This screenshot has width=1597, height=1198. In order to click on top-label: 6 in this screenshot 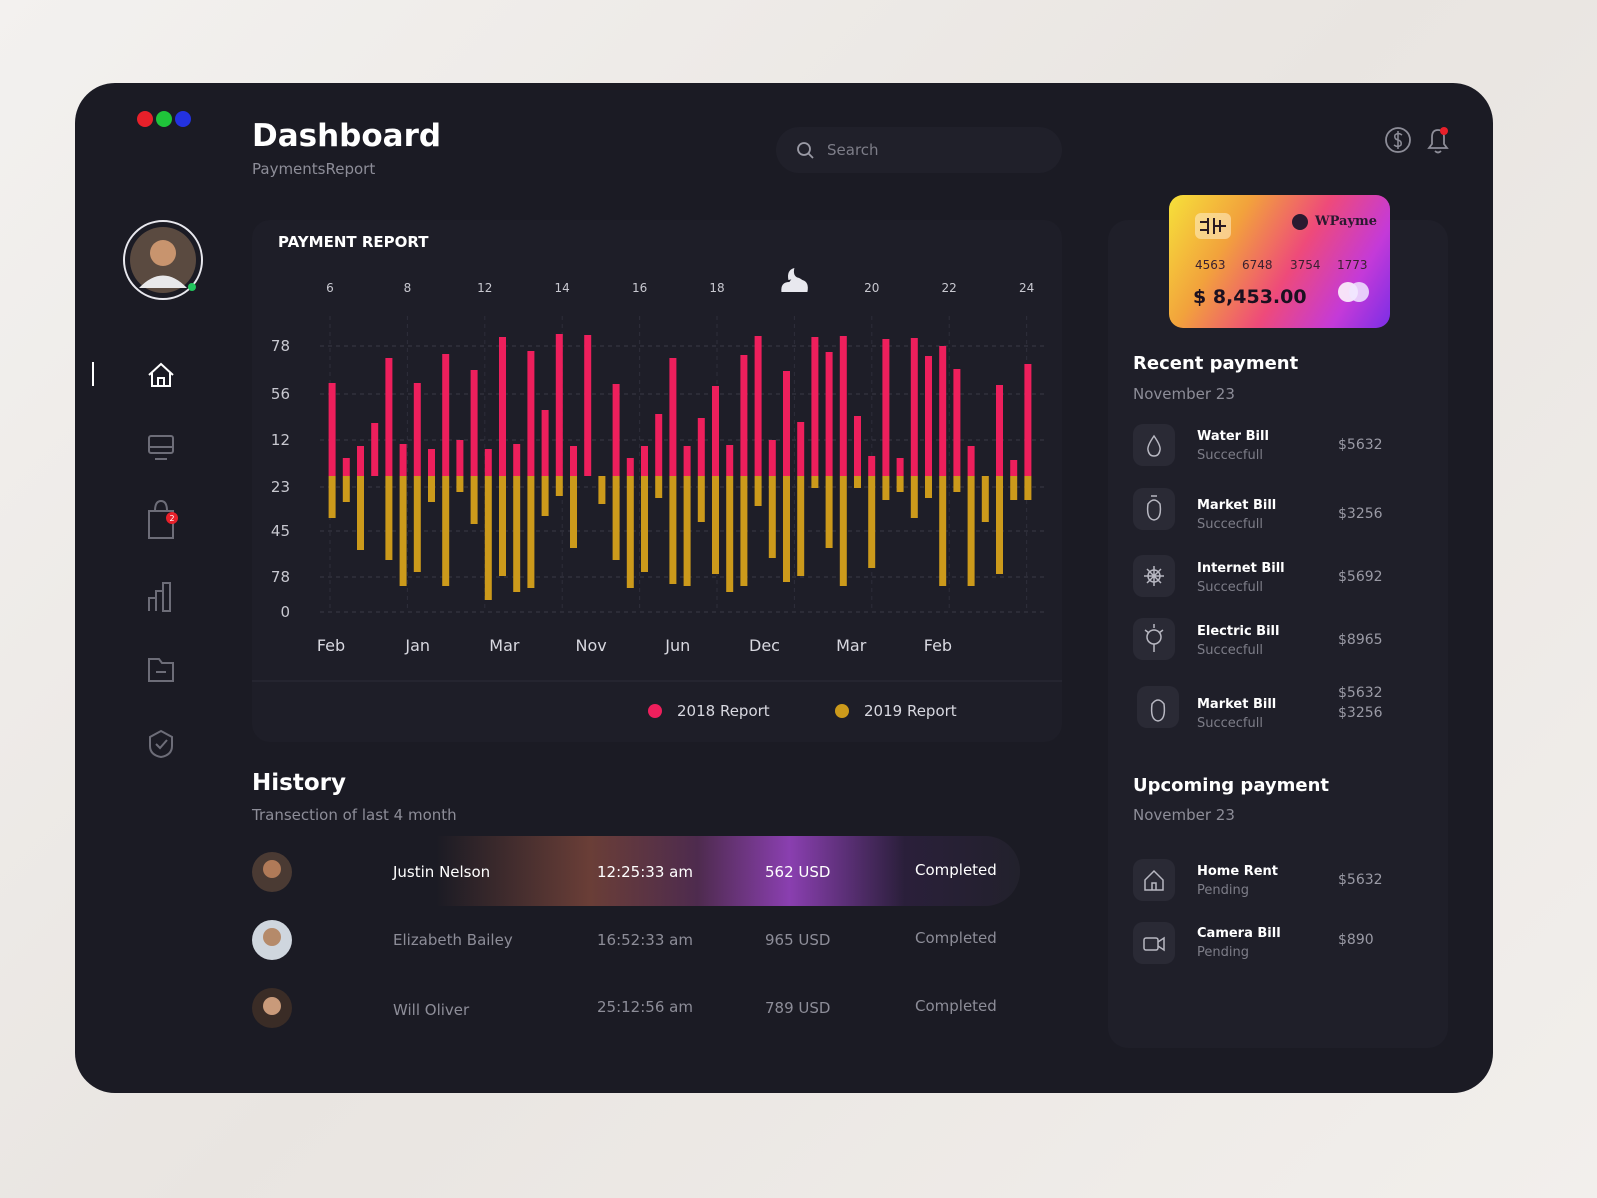, I will do `click(330, 288)`.